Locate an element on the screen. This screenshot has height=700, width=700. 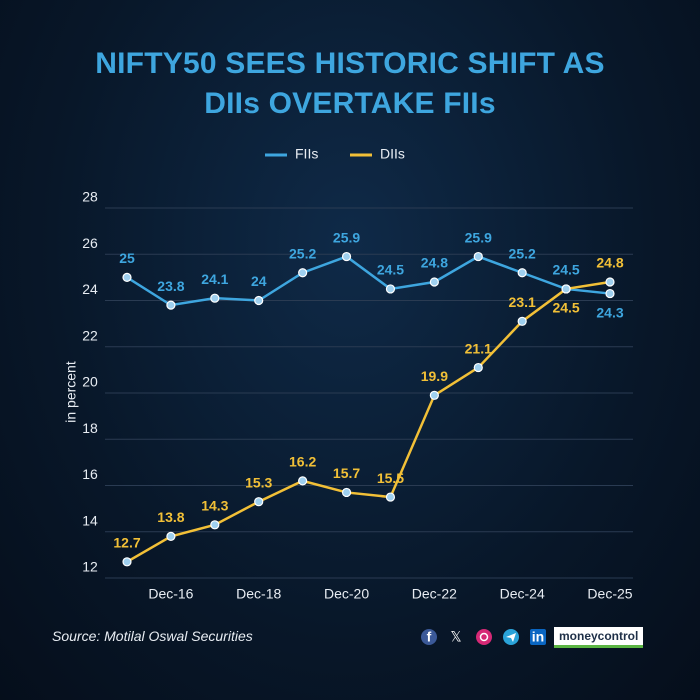
x-tick-label: Dec-22 is located at coordinates (434, 594).